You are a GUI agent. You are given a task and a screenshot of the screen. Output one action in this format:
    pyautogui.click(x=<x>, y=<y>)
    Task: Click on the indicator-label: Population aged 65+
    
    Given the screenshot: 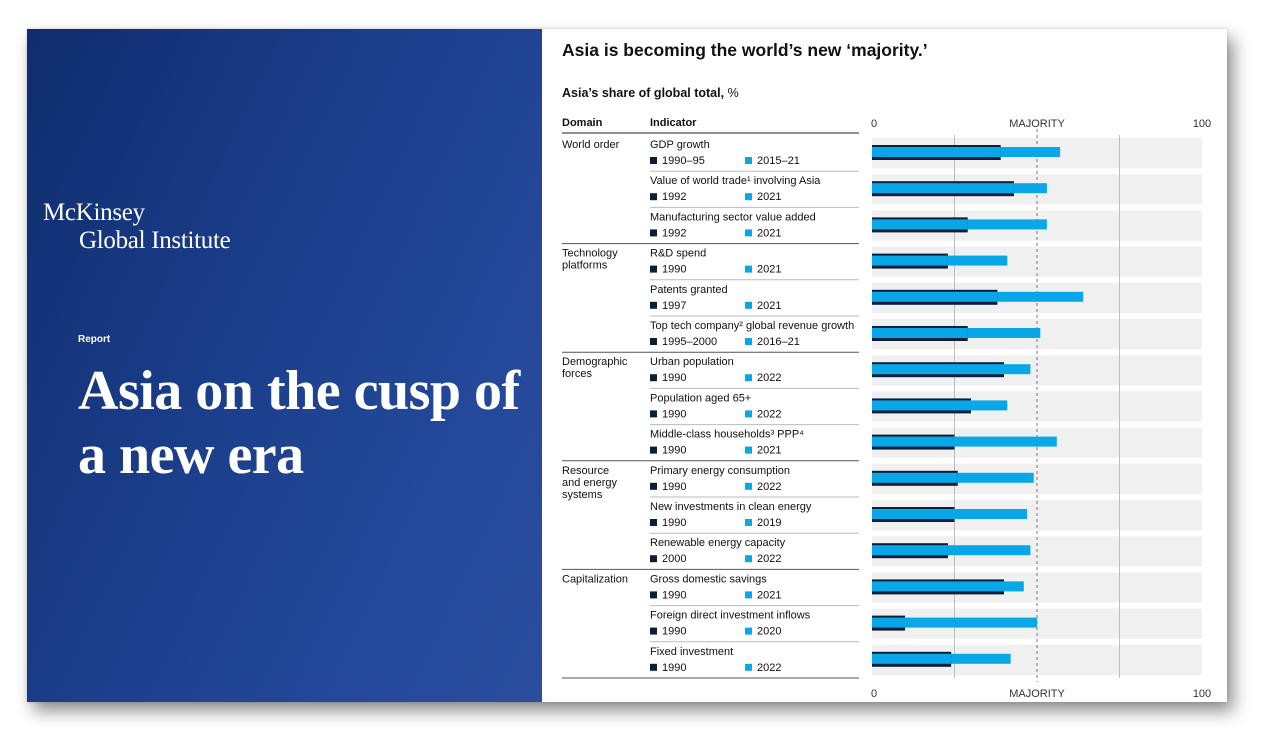 What is the action you would take?
    pyautogui.click(x=700, y=398)
    